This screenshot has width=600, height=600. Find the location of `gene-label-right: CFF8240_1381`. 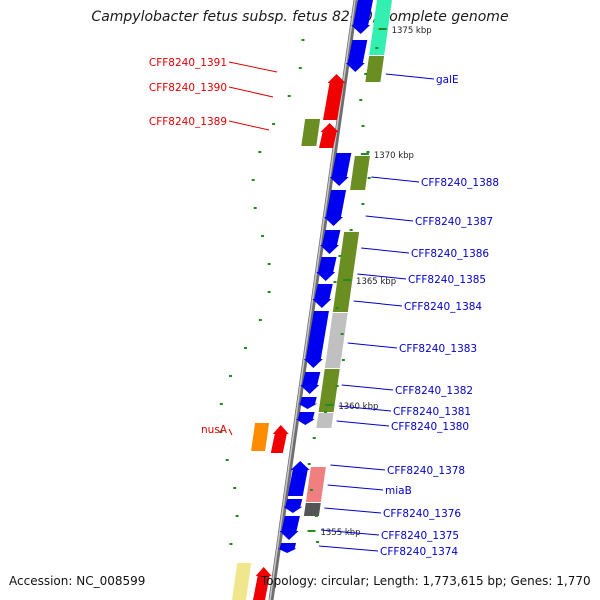

gene-label-right: CFF8240_1381 is located at coordinates (432, 412).